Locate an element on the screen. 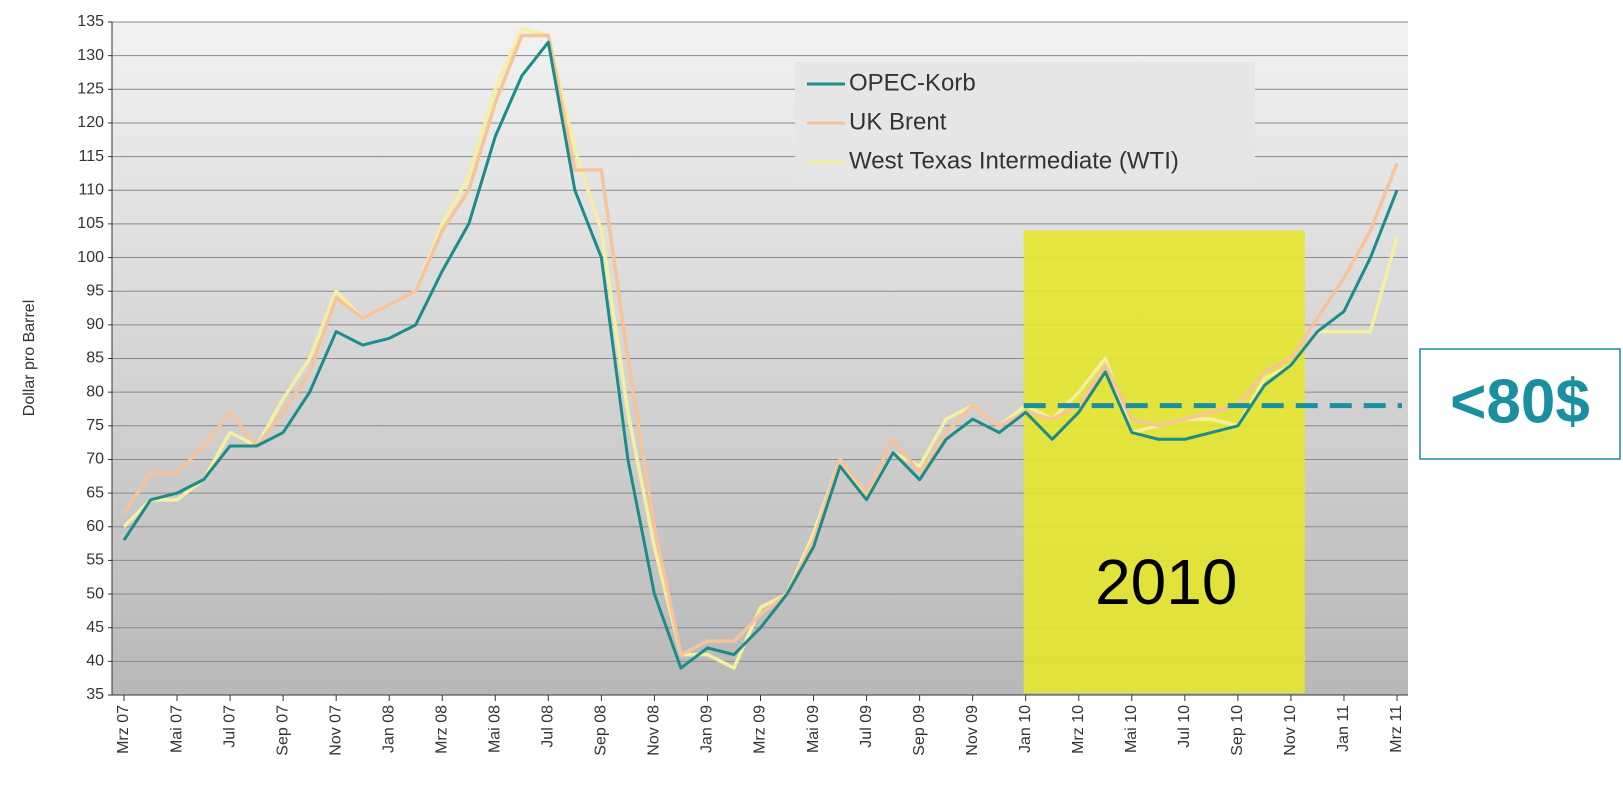 The width and height of the screenshot is (1623, 800). x-tick-label: Mai 10 is located at coordinates (1131, 729).